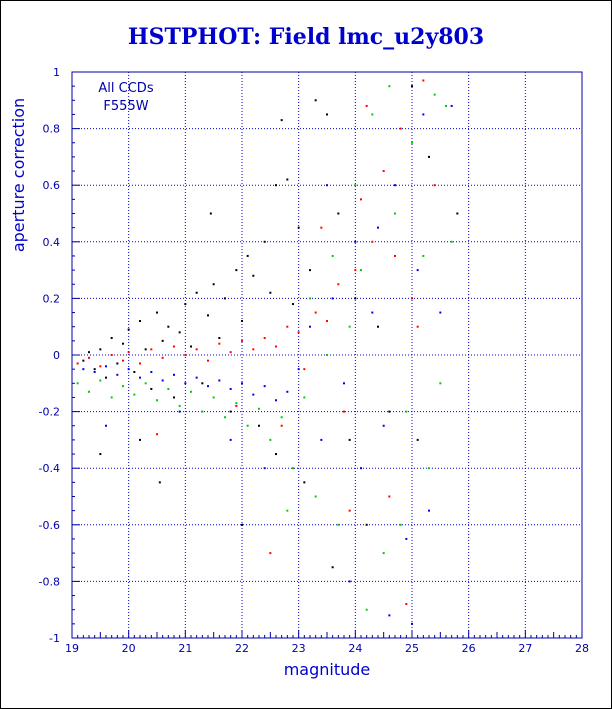  I want to click on y-axis-label: aperture correction, so click(18, 175).